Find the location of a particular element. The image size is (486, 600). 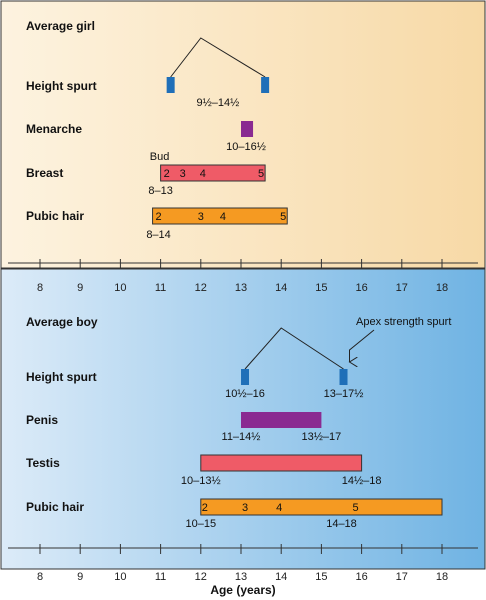

bottom-tick-label-12: 12 is located at coordinates (201, 577).